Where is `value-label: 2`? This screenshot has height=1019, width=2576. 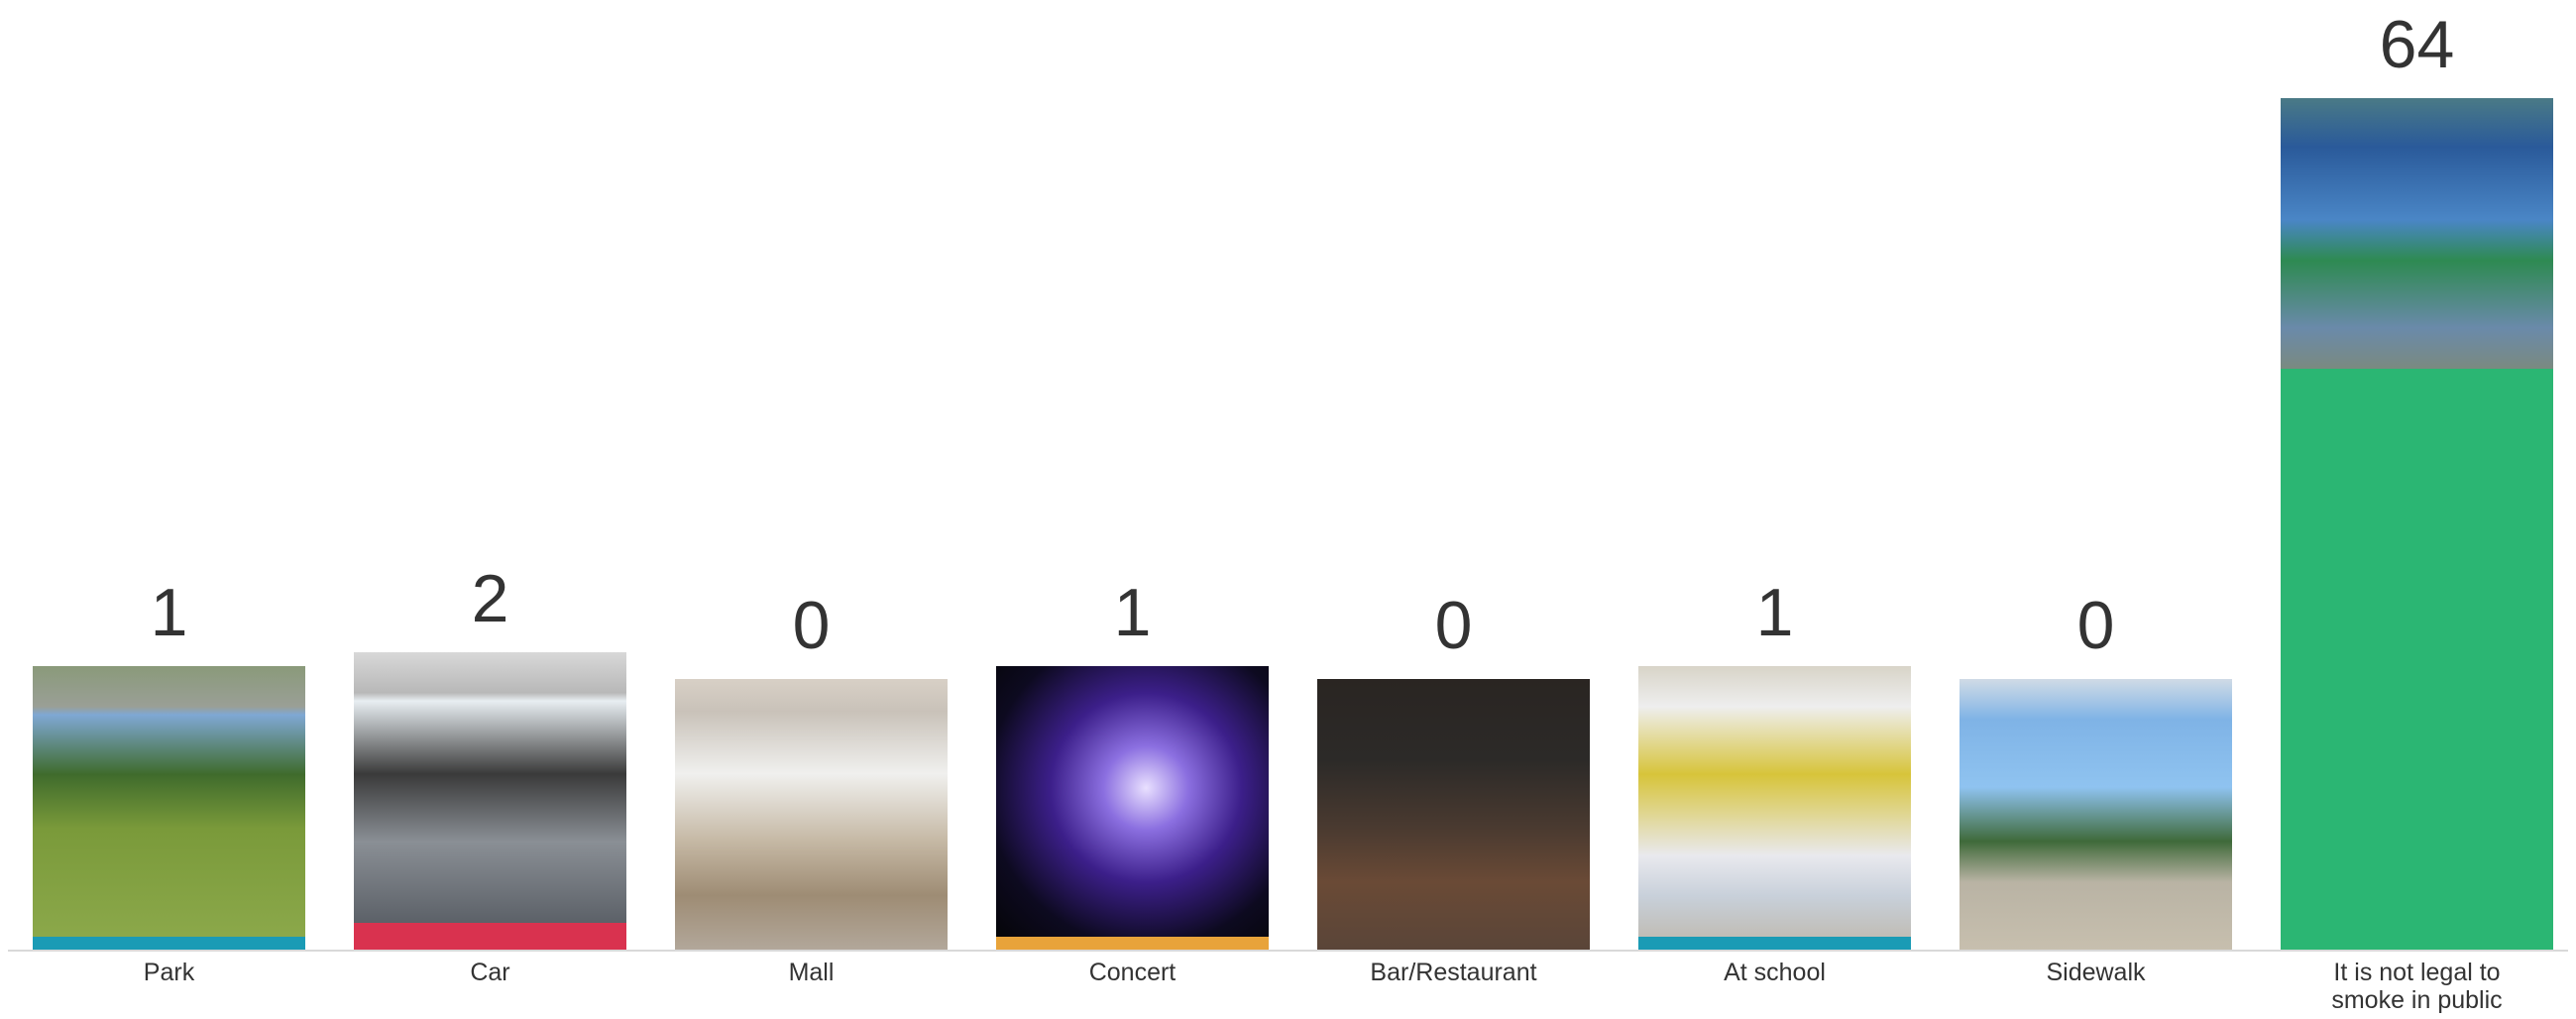
value-label: 2 is located at coordinates (490, 599).